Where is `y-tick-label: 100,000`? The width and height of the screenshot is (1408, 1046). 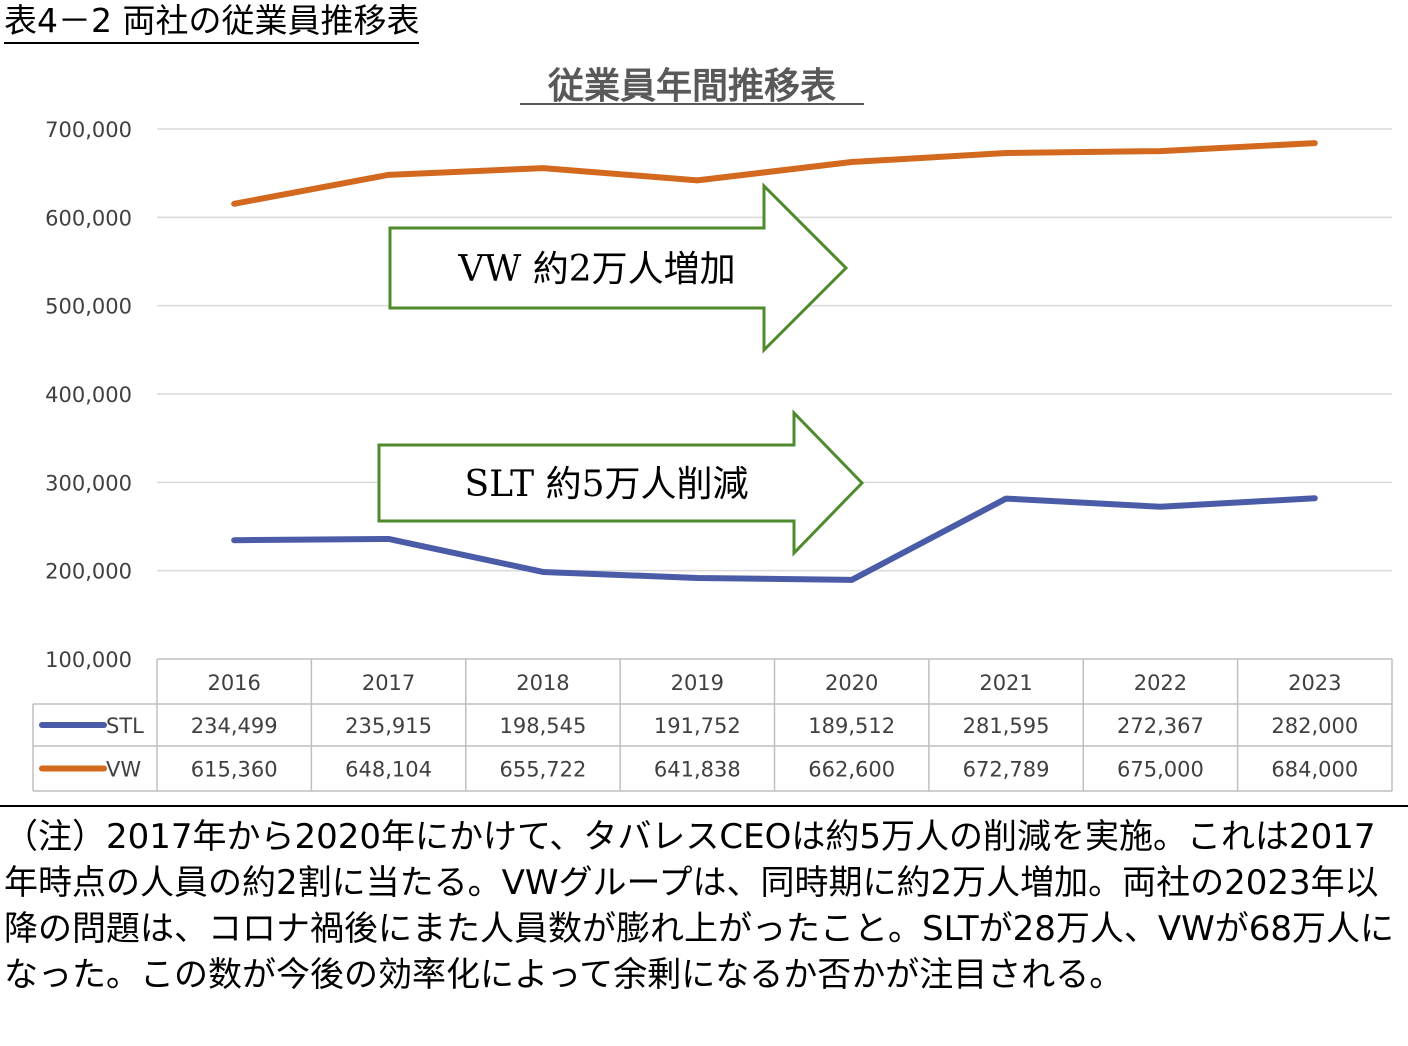 y-tick-label: 100,000 is located at coordinates (88, 660).